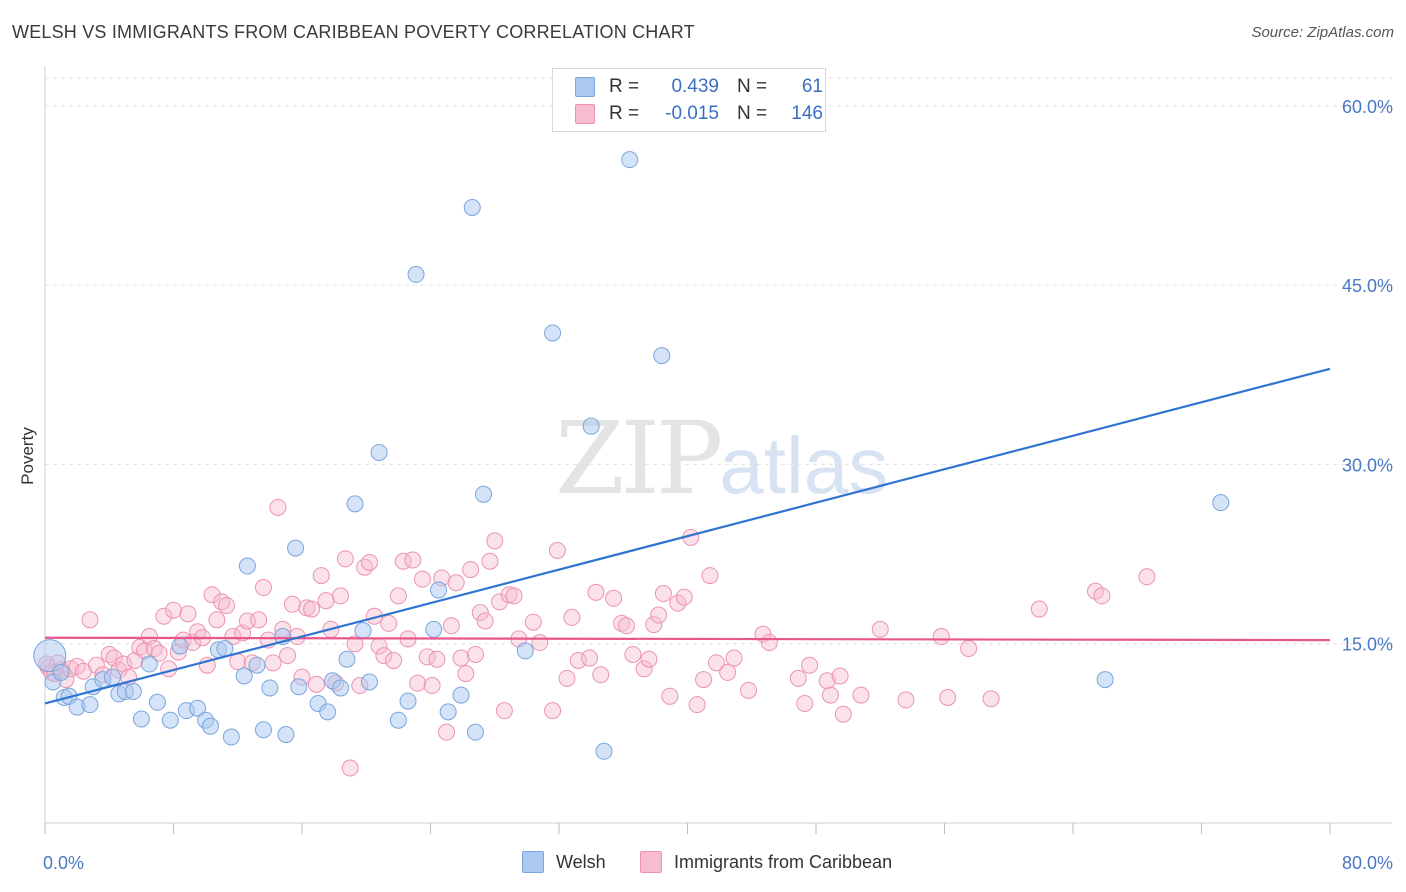 The image size is (1406, 892). Describe the element at coordinates (766, 862) in the screenshot. I see `legend-item-caribbean: Immigrants from Caribbean` at that location.